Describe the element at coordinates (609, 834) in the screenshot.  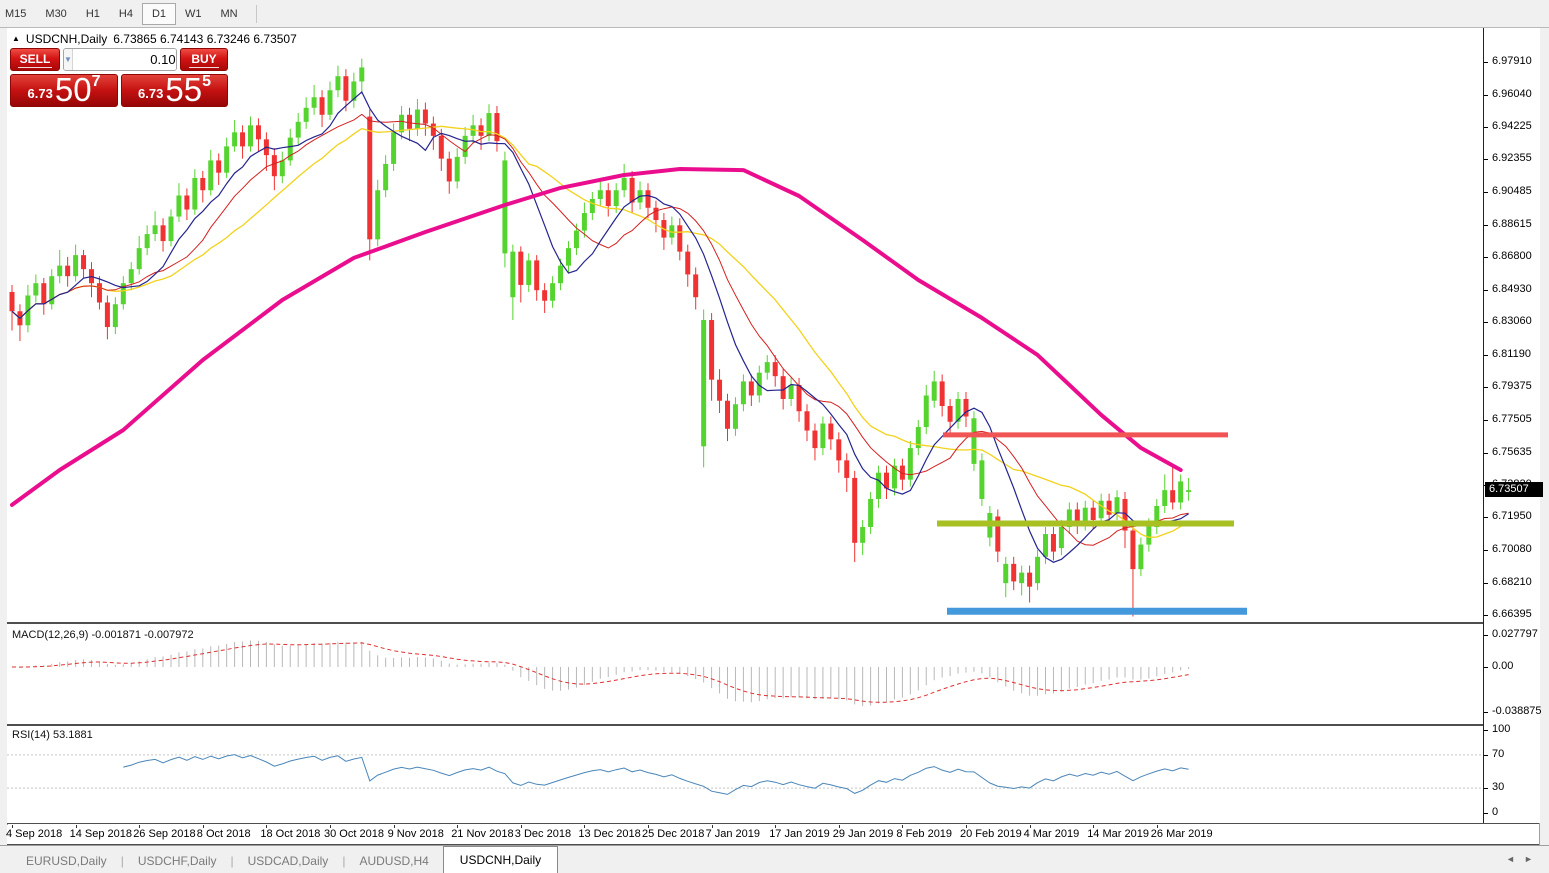
I see `date-axis-label: 13 Dec 2018` at that location.